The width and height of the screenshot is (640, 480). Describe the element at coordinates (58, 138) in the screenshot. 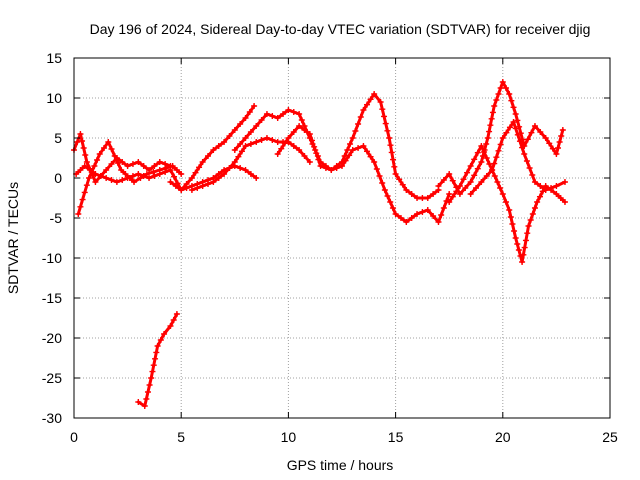

I see `y-tick-label: 5` at that location.